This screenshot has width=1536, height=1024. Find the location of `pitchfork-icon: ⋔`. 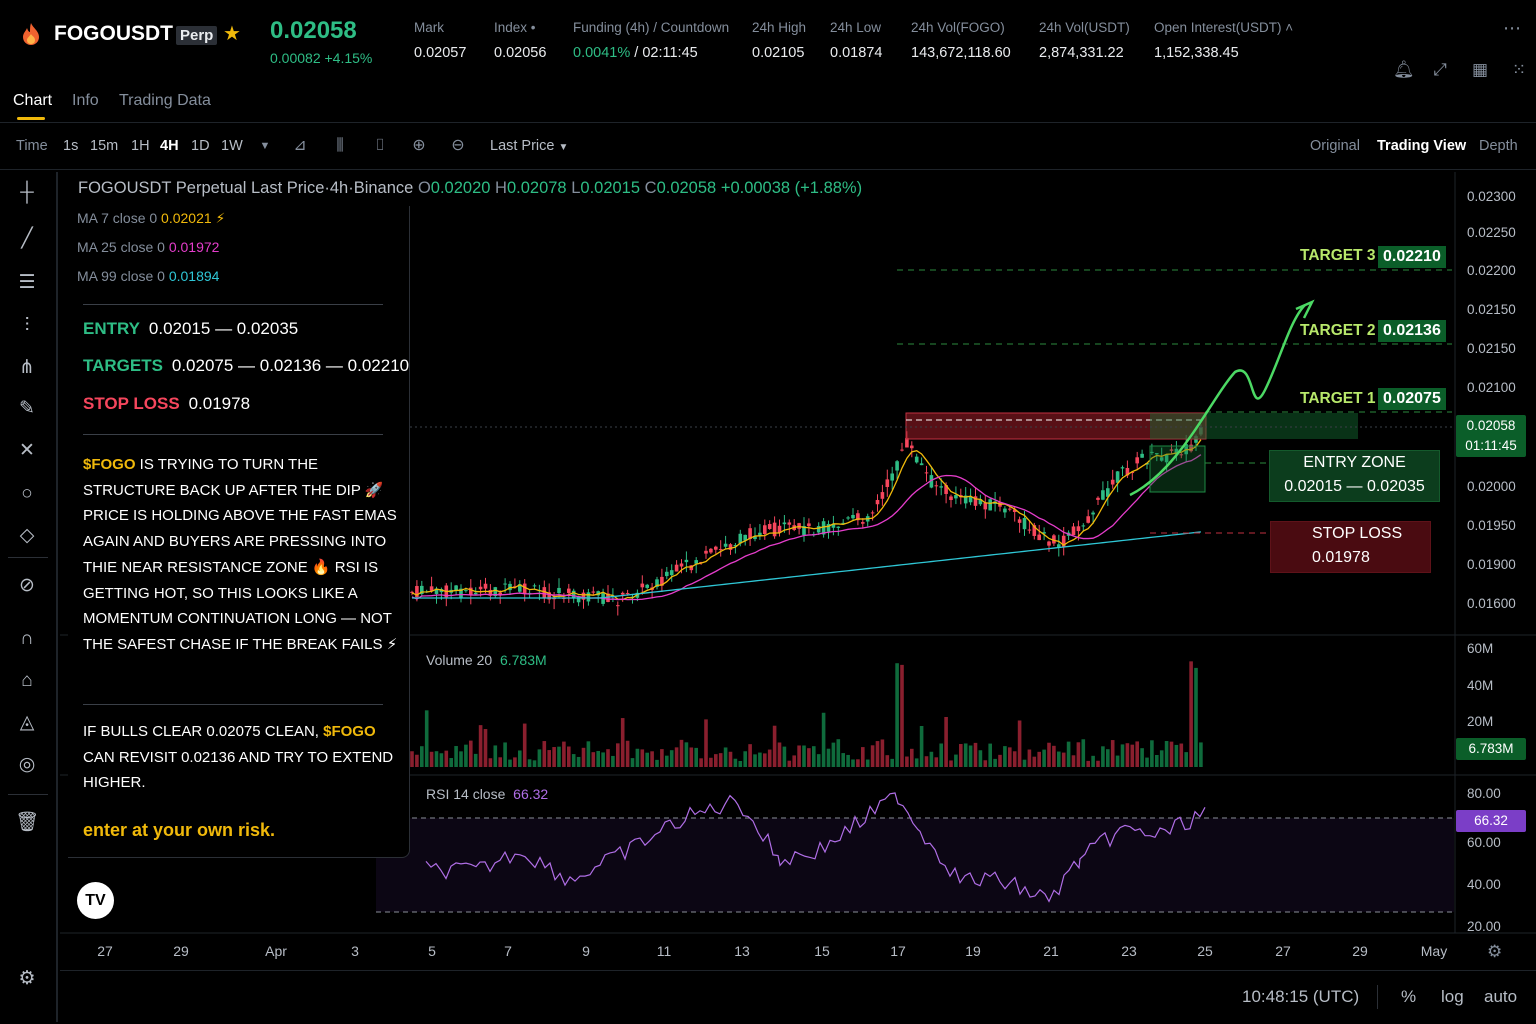

pitchfork-icon: ⋔ is located at coordinates (27, 367).